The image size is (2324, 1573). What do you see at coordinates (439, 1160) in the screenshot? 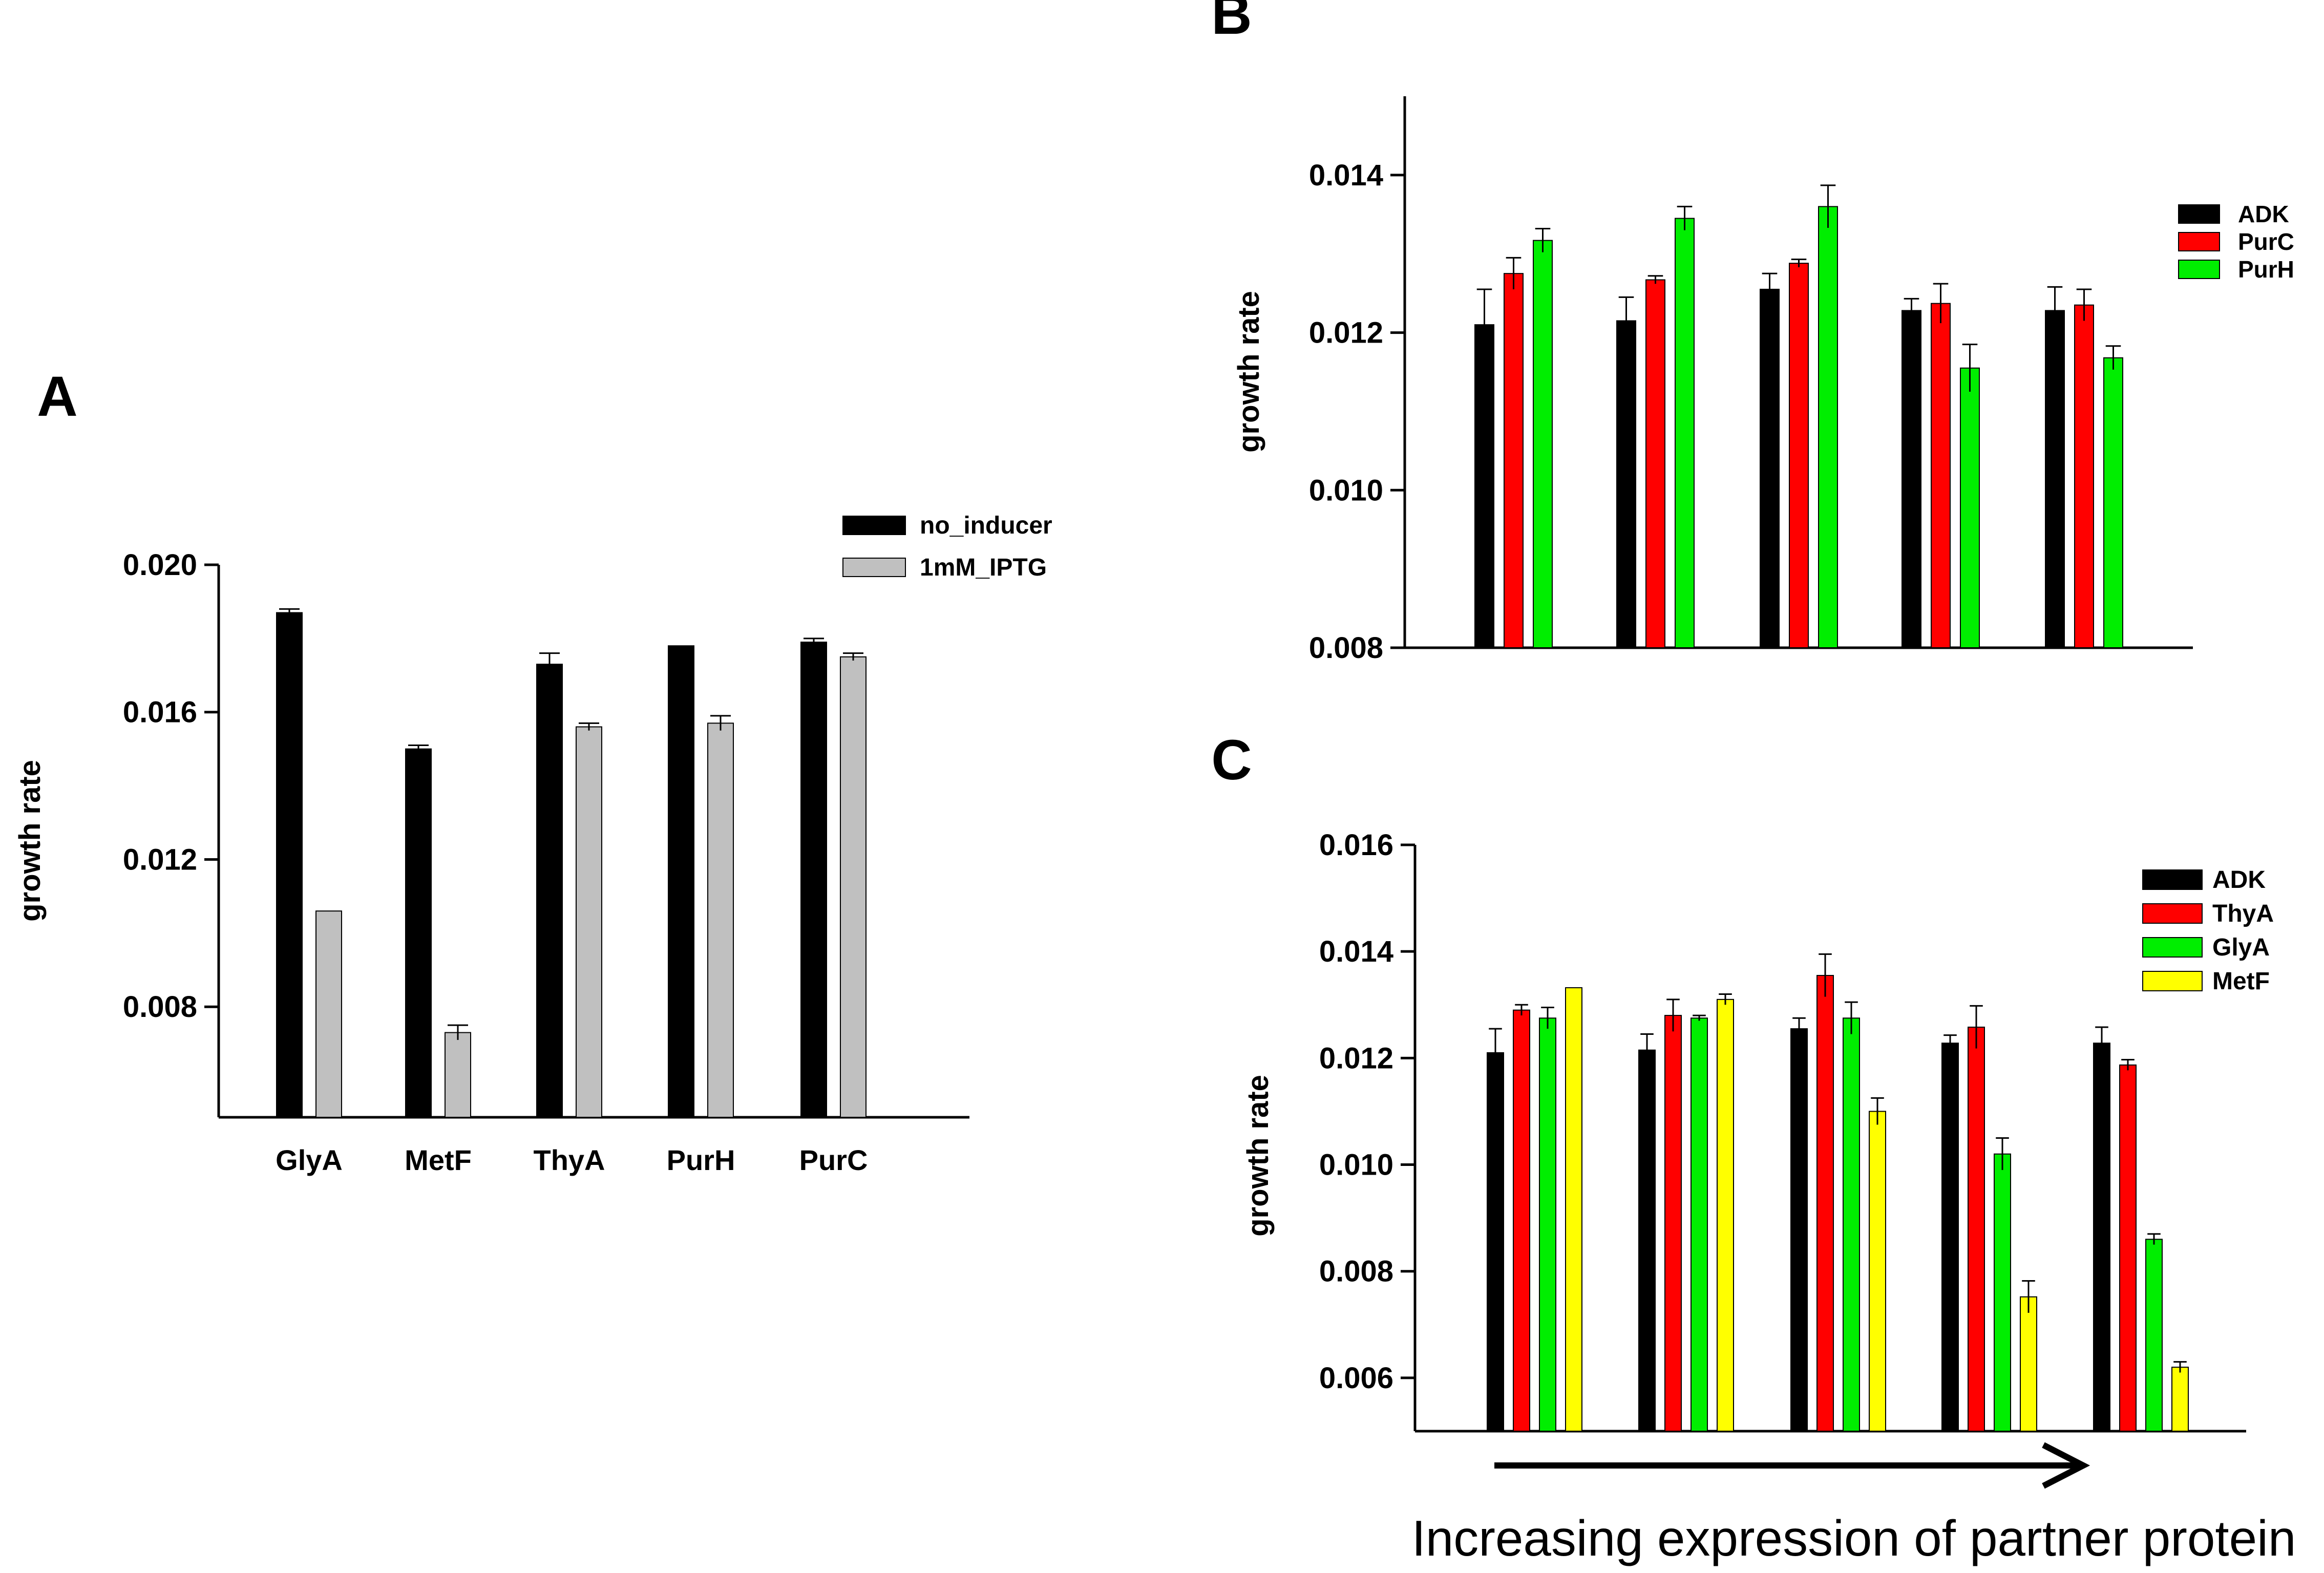
I see `x-tick-label: MetF` at bounding box center [439, 1160].